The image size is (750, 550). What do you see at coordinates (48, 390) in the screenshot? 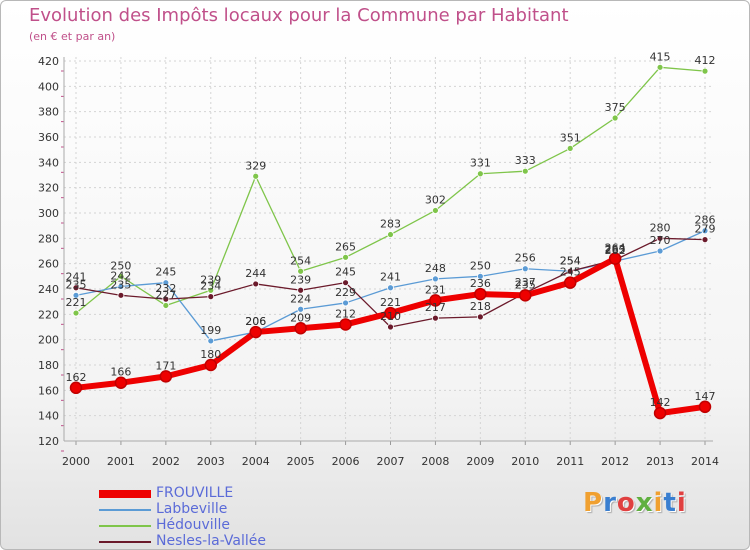
I see `y-tick-label: 160` at bounding box center [48, 390].